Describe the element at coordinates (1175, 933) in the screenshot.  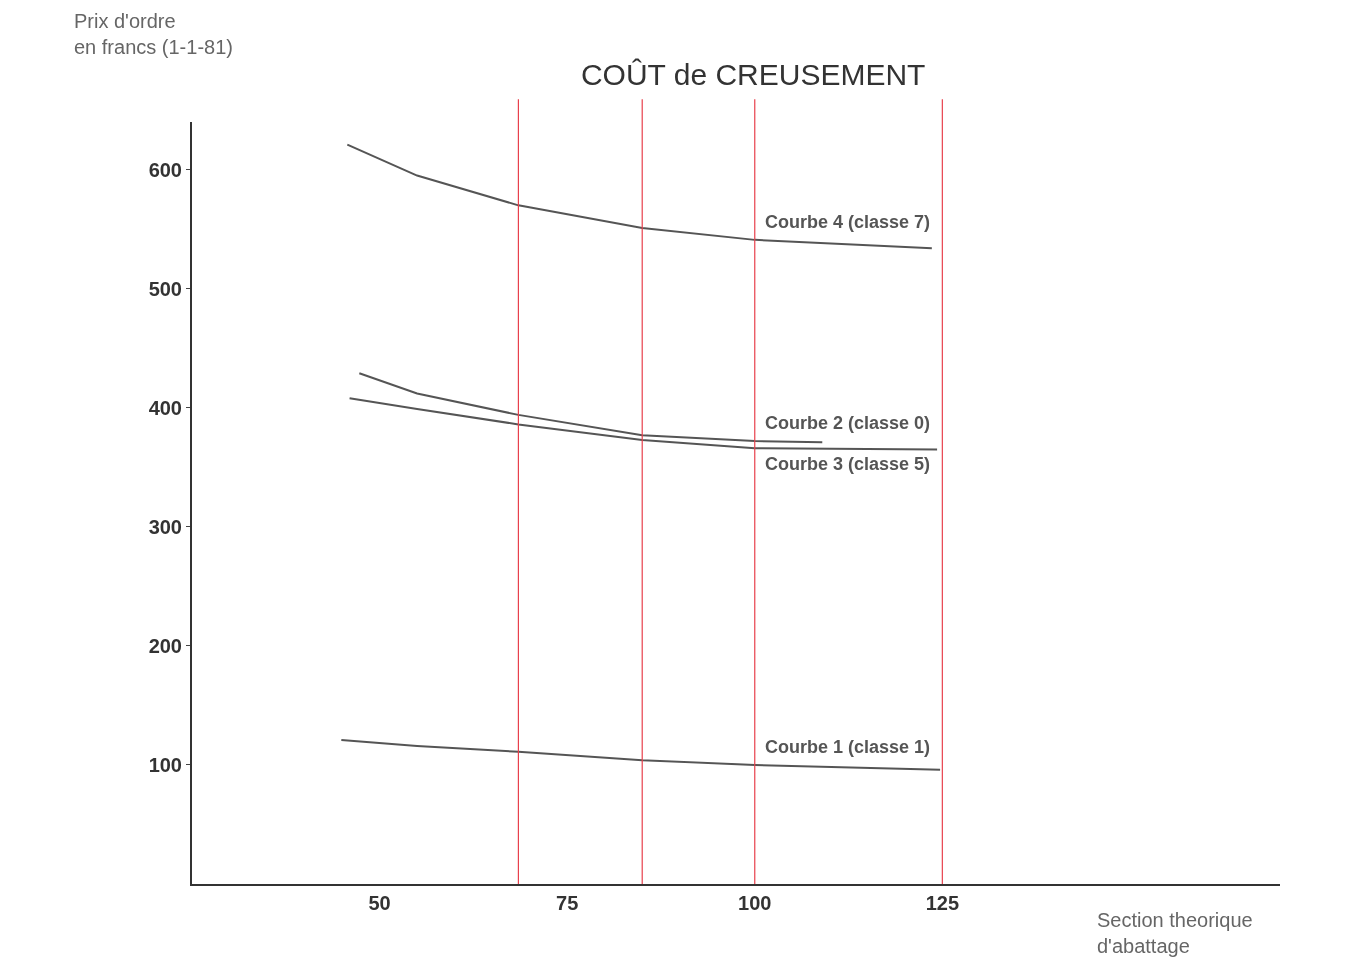
I see `x-axis-title: Section theorique d'abattage` at that location.